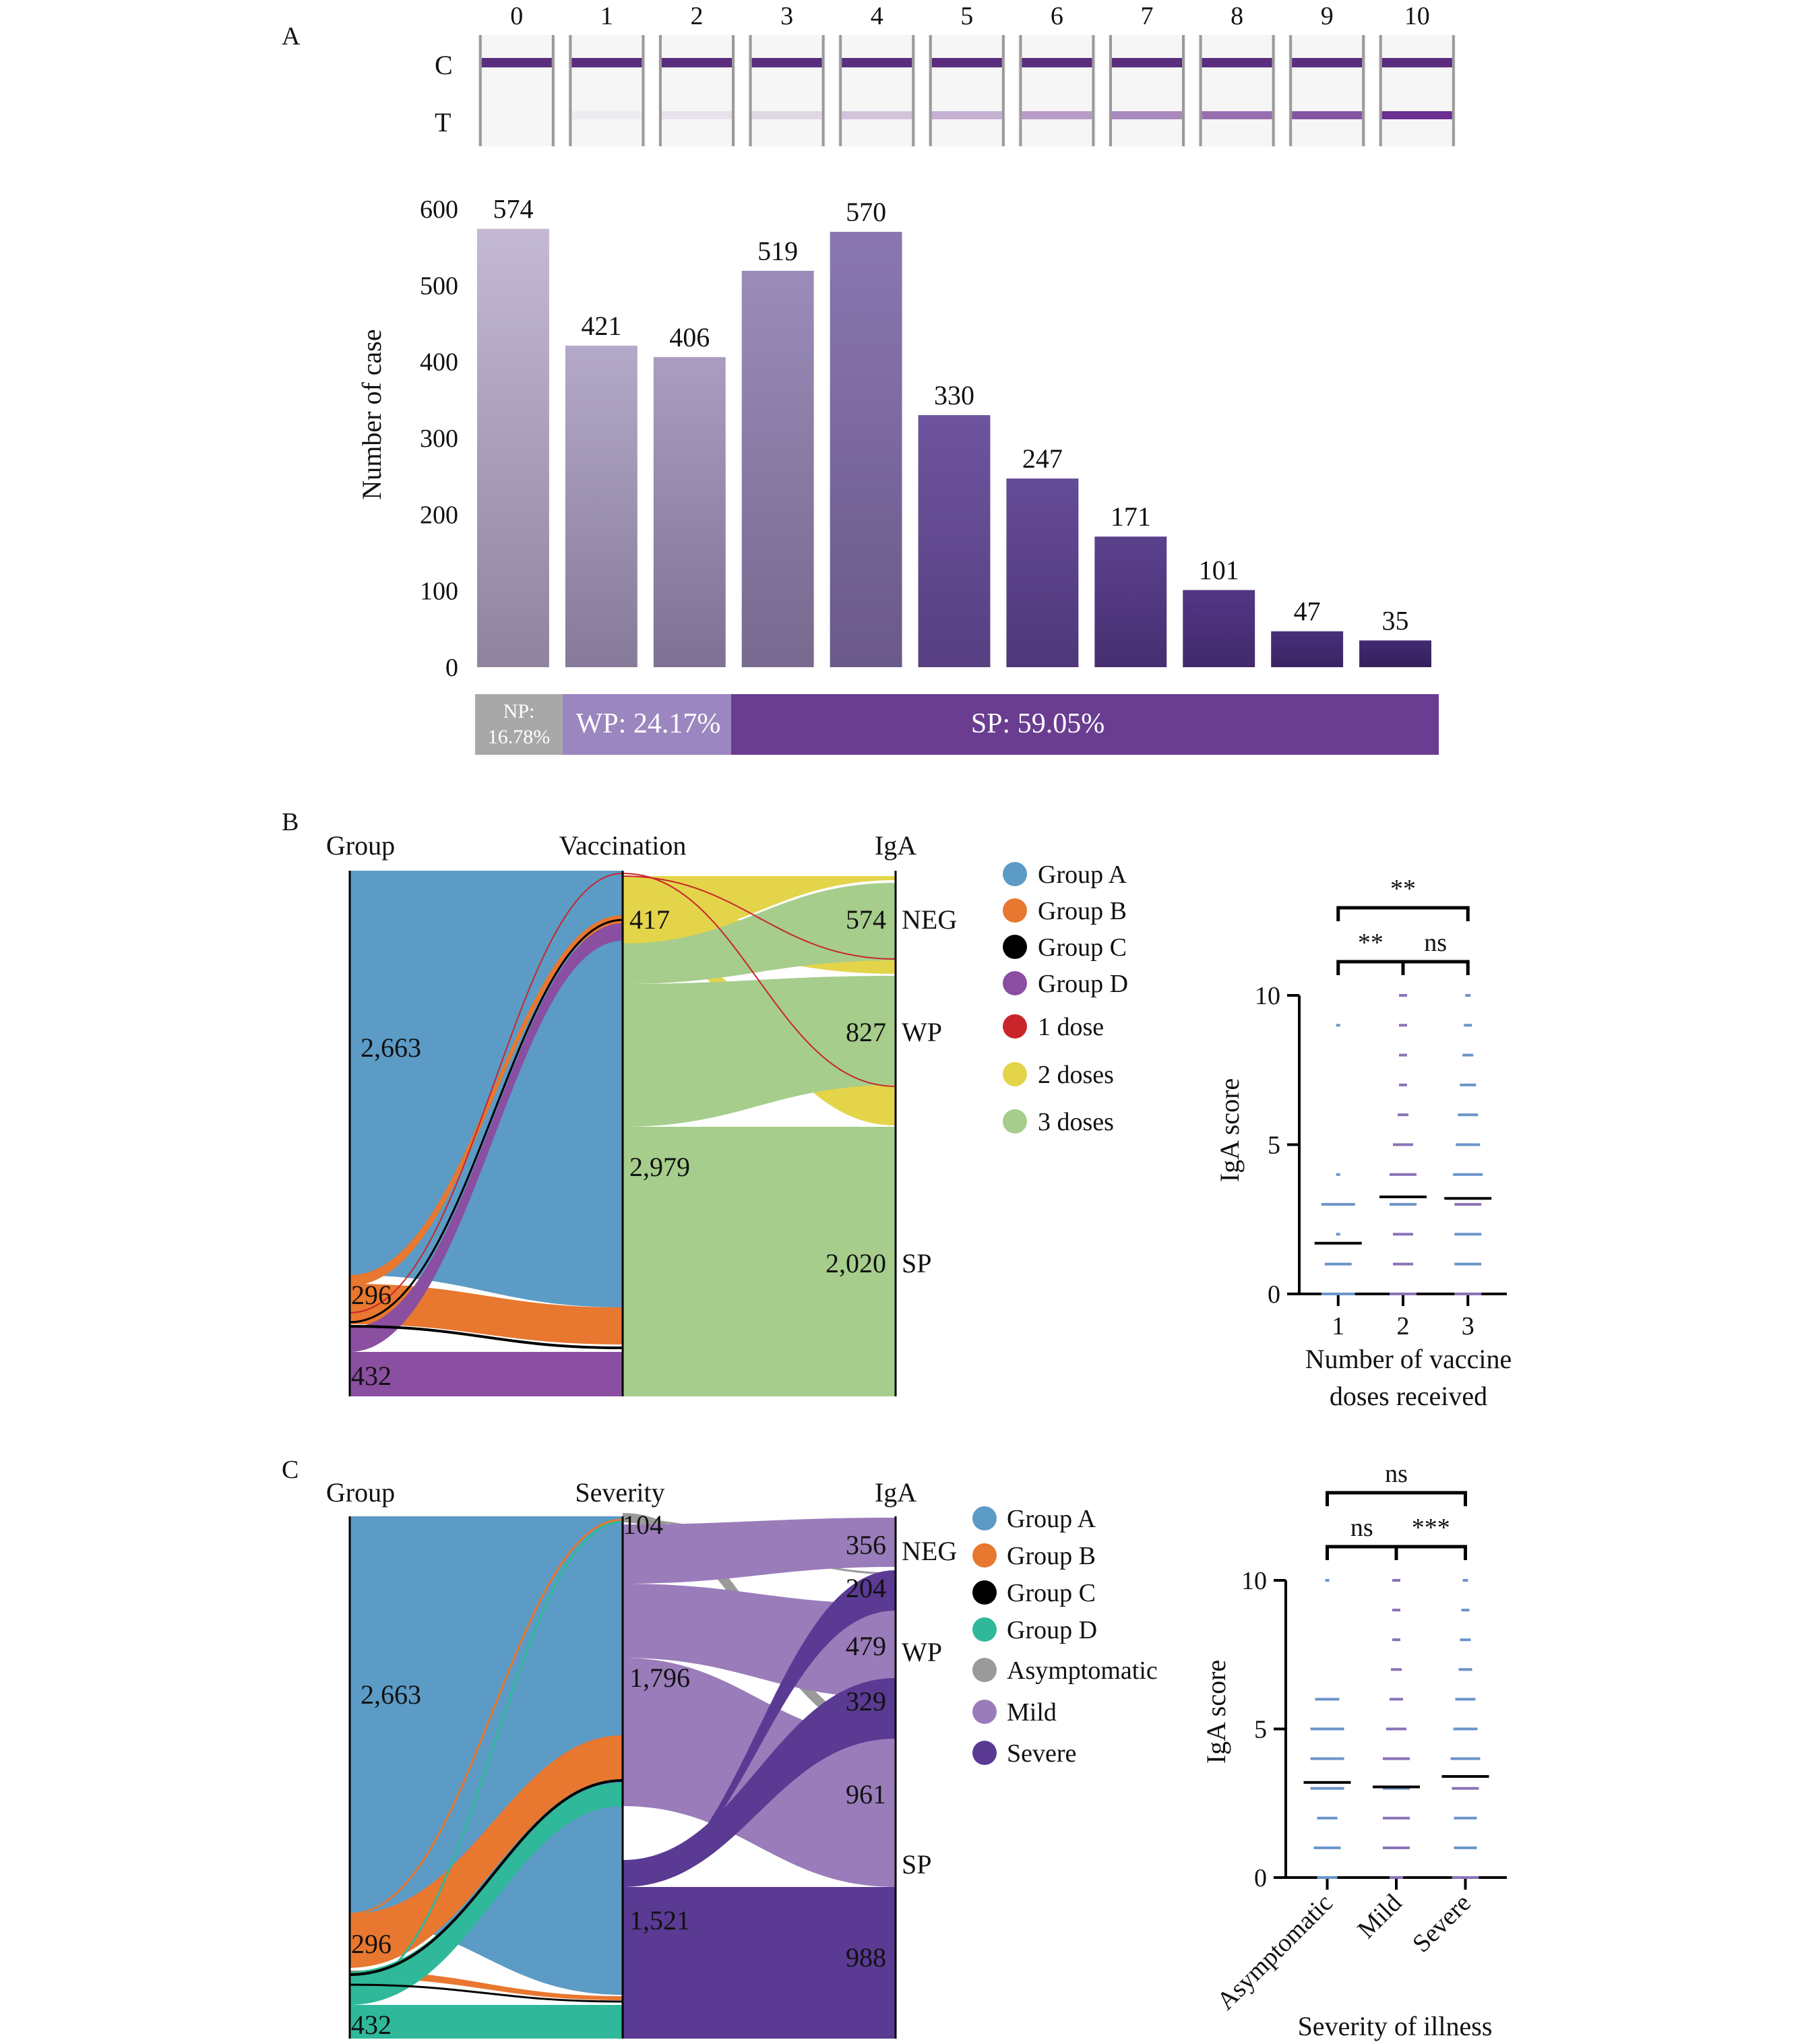 This screenshot has width=1804, height=2044. I want to click on legend-b-label-group-b: Group B, so click(1082, 911).